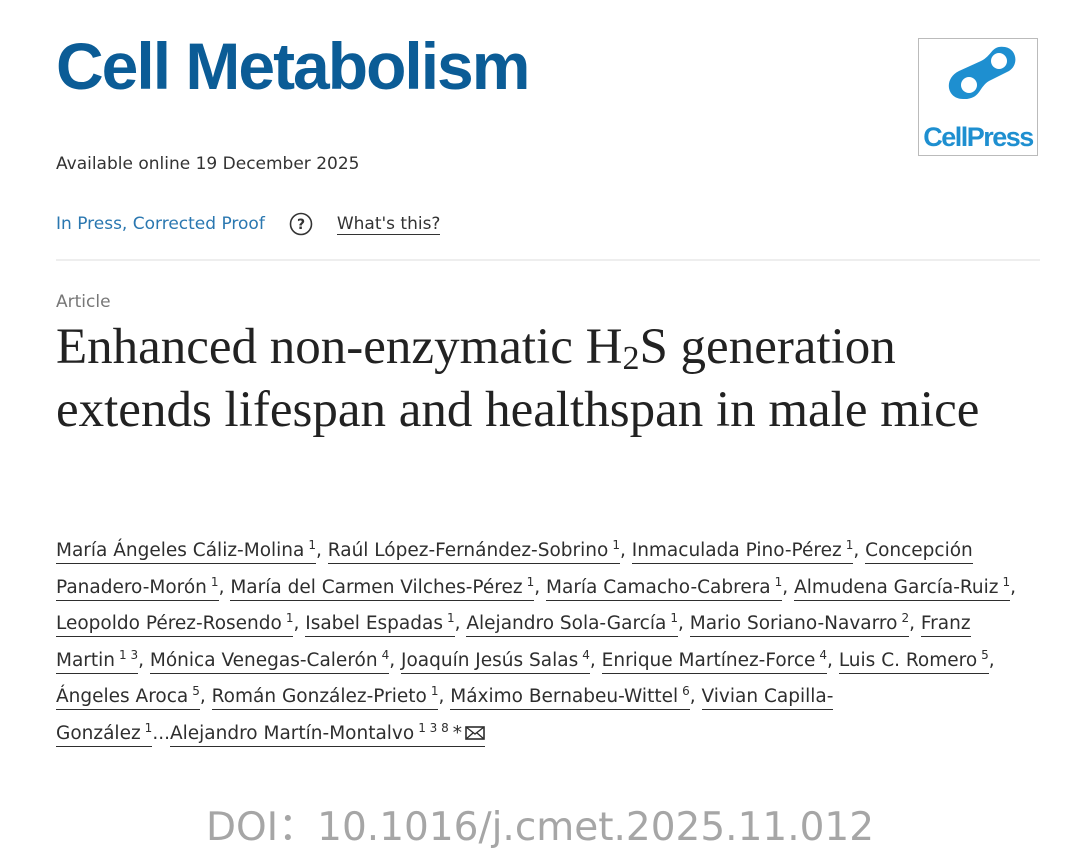  Describe the element at coordinates (514, 570) in the screenshot. I see `author: Concepción Panadero-Morón 1` at that location.